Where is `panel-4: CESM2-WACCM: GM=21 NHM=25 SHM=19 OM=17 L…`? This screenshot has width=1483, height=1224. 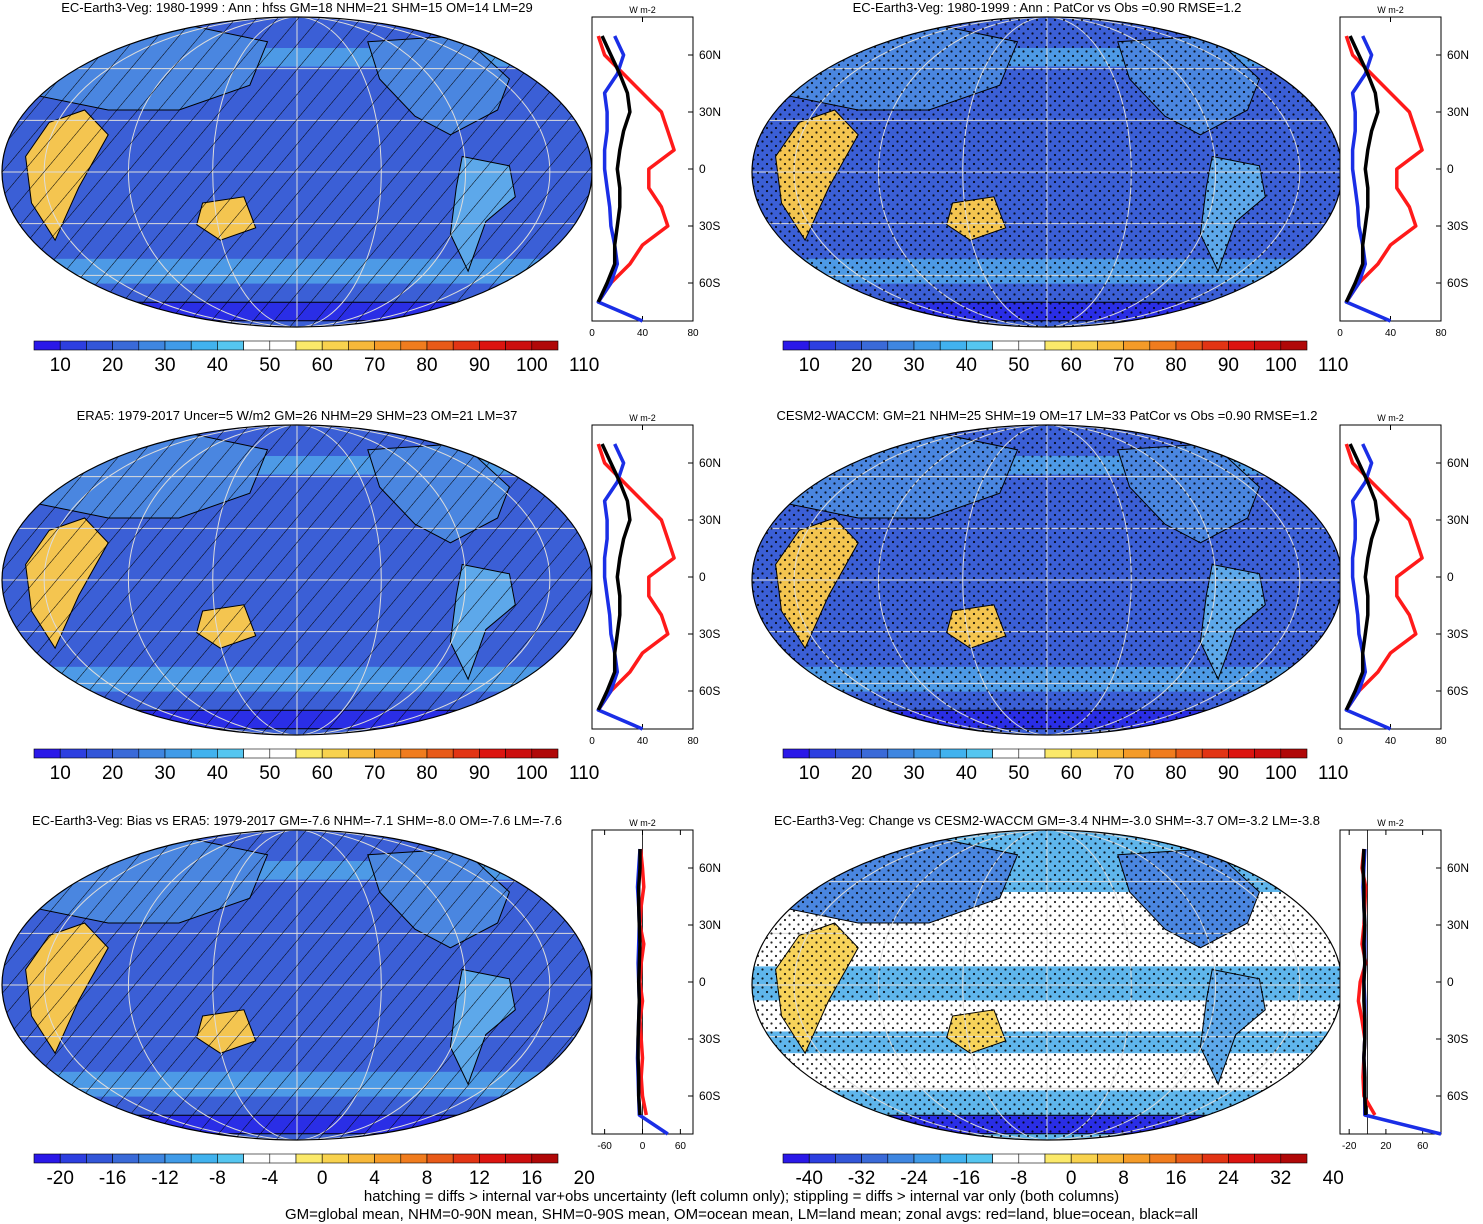
panel-4: CESM2-WACCM: GM=21 NHM=25 SHM=19 OM=17 L… is located at coordinates (1110, 596).